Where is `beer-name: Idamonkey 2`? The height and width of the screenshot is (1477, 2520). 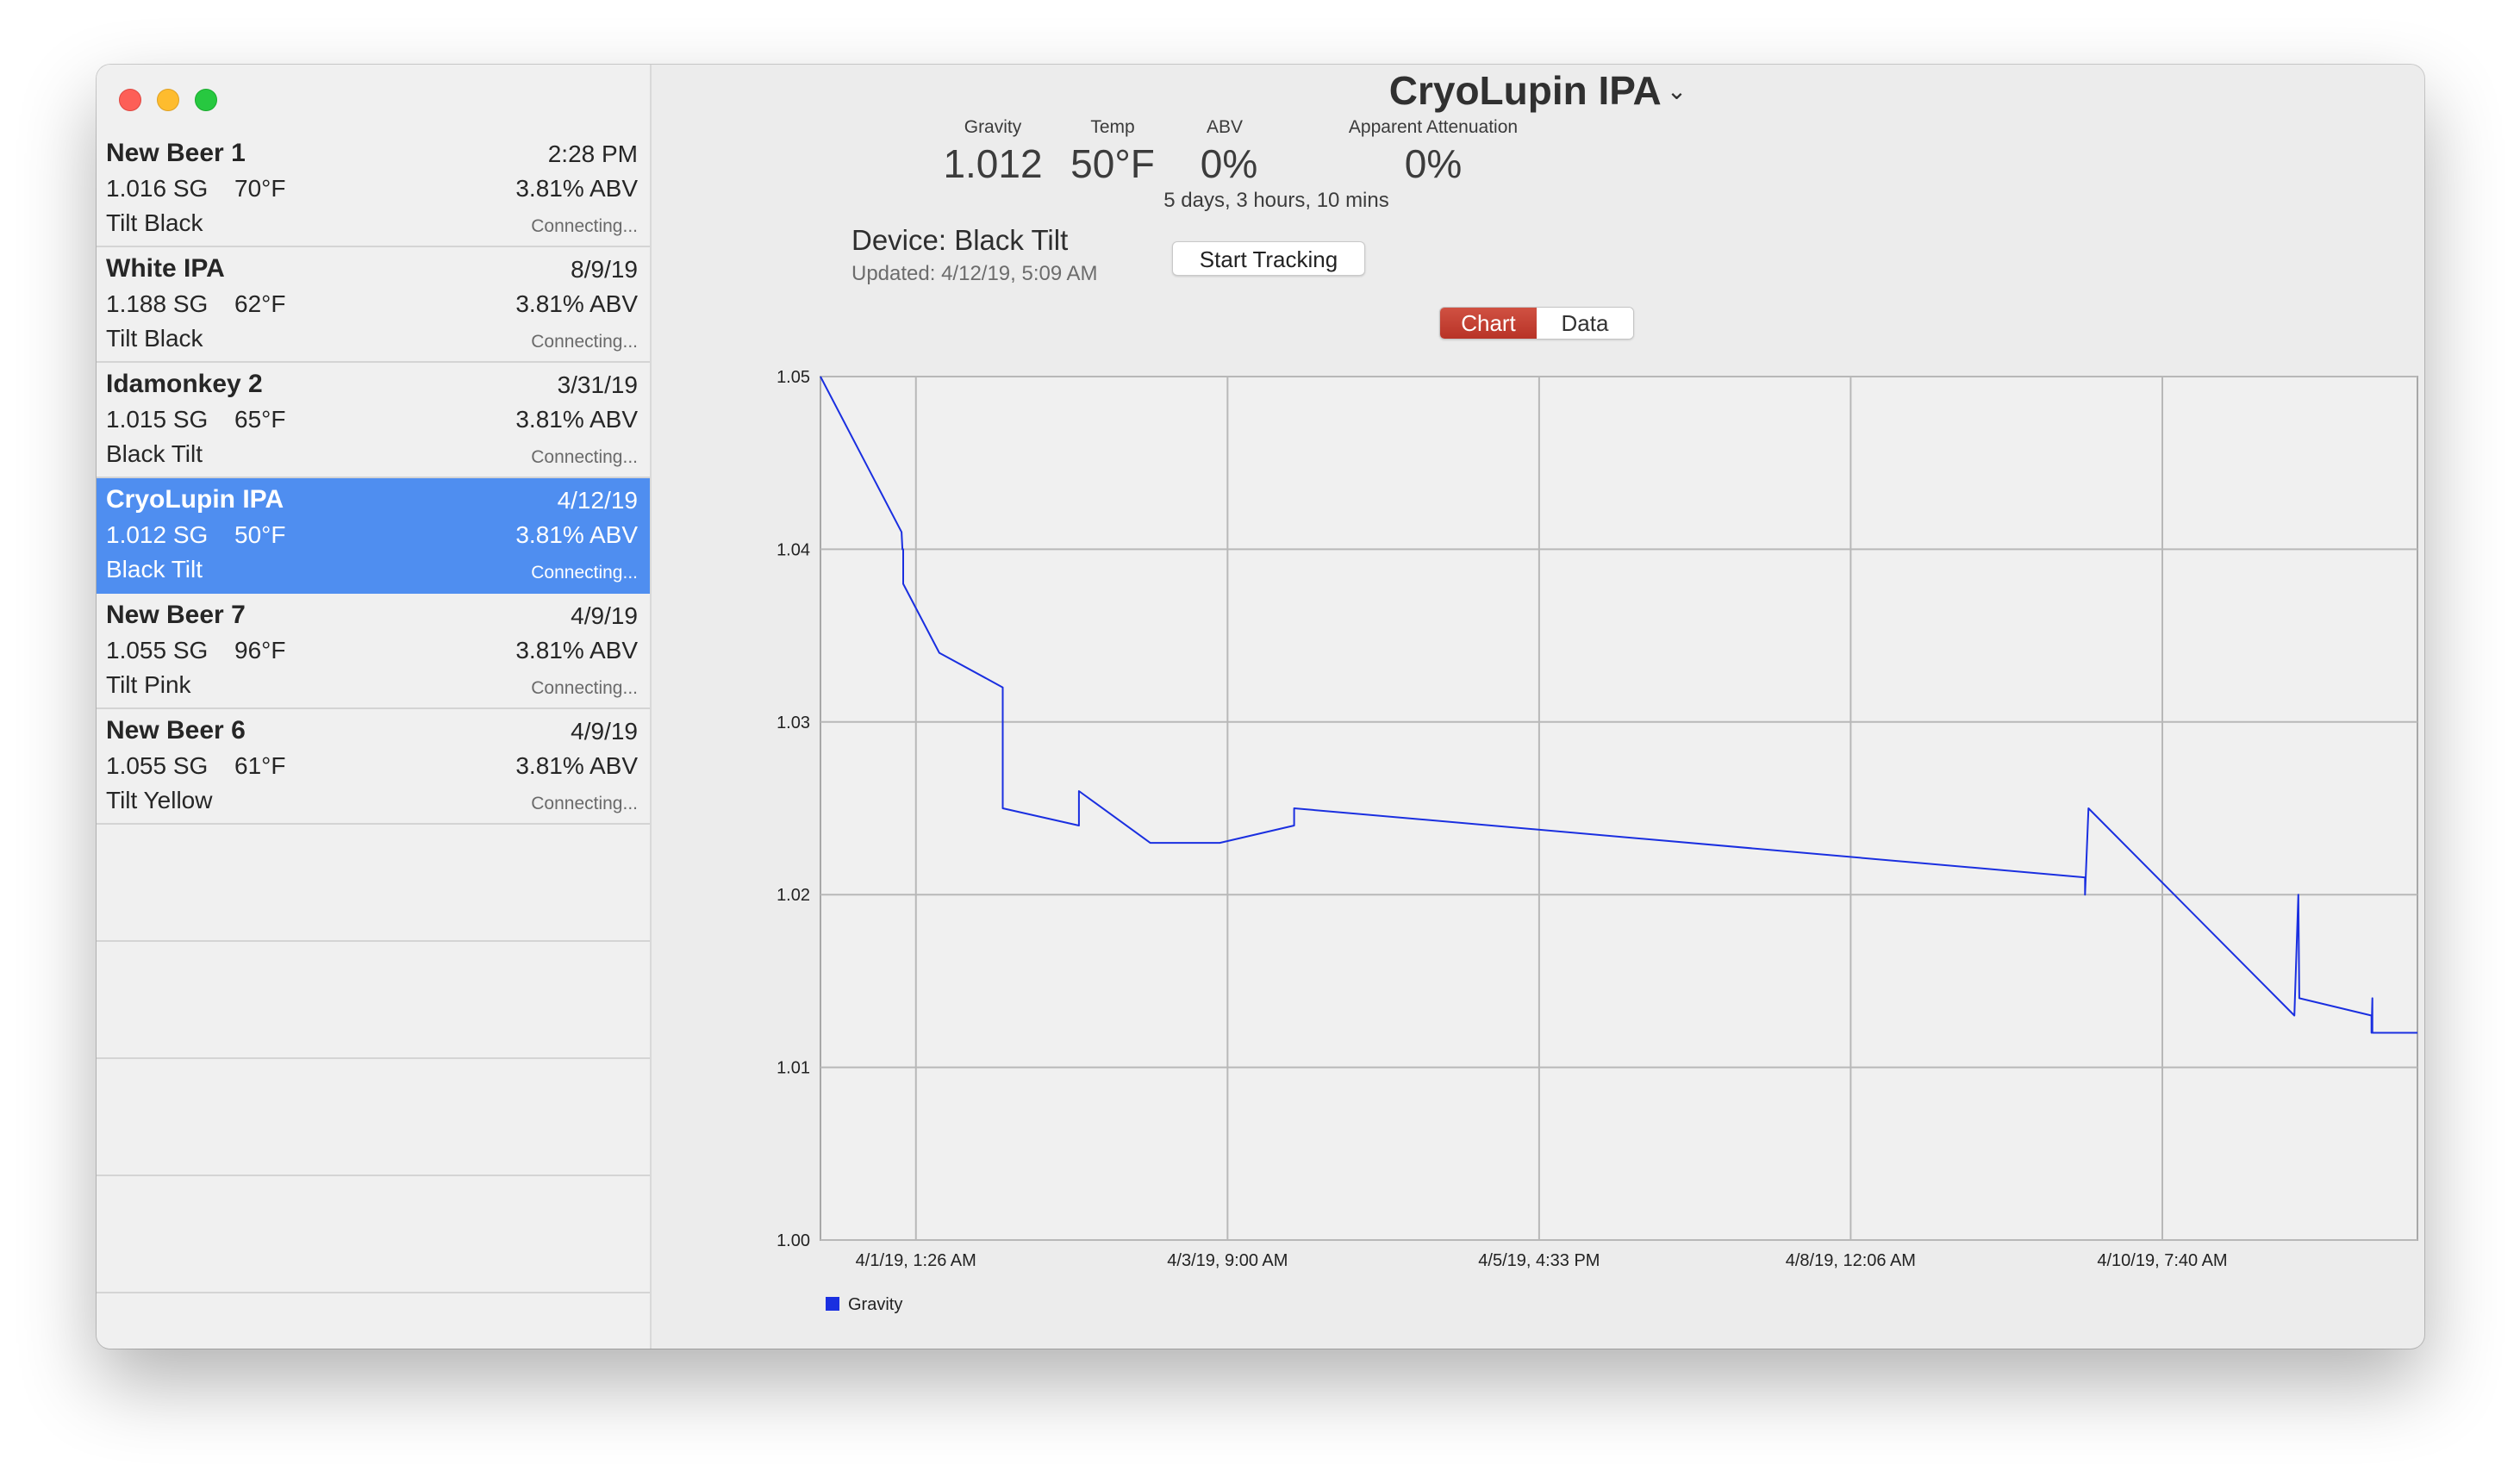 beer-name: Idamonkey 2 is located at coordinates (185, 384).